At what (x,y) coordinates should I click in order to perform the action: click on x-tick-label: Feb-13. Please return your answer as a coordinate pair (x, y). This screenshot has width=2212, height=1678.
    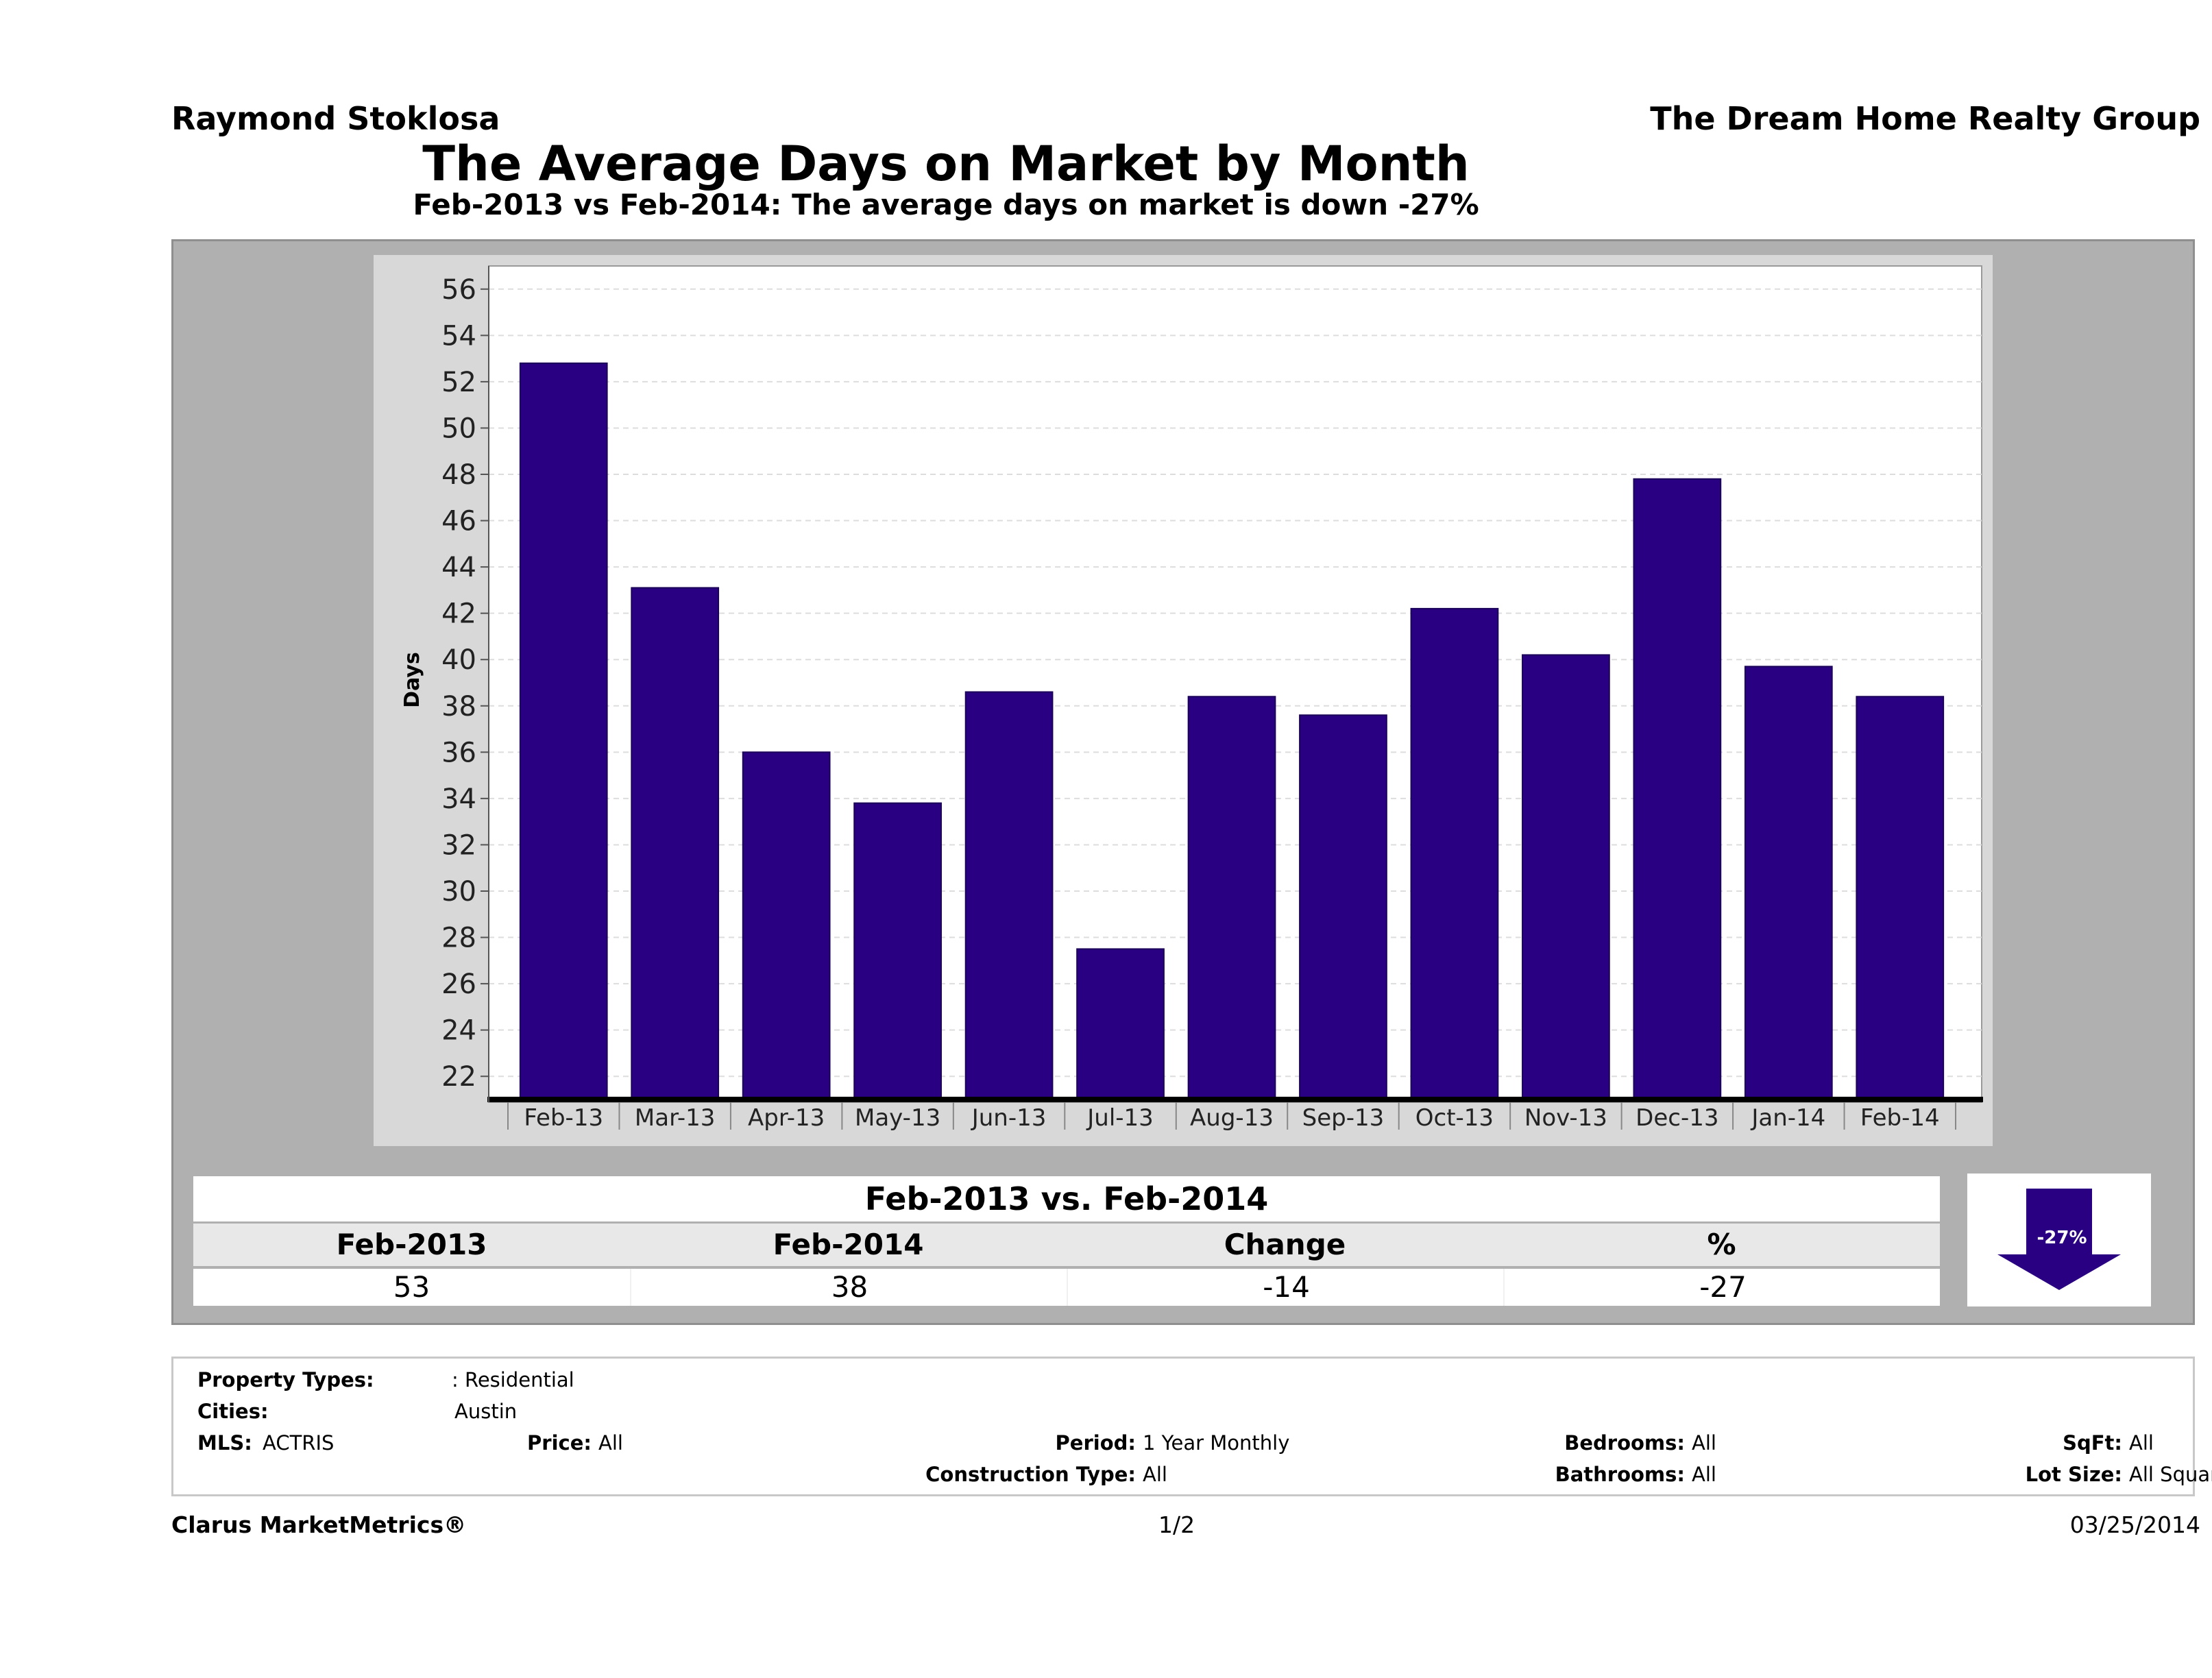
    Looking at the image, I should click on (563, 1118).